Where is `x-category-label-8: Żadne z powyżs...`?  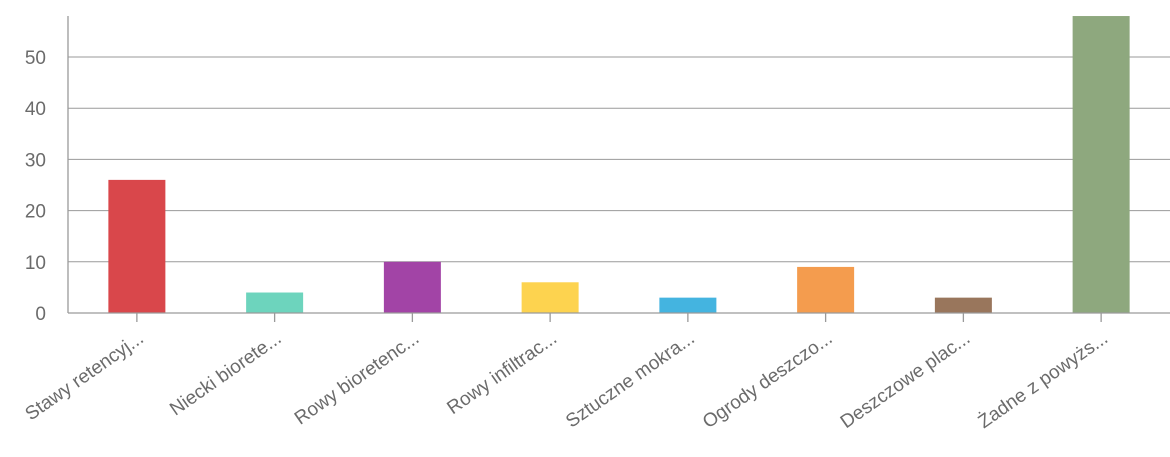
x-category-label-8: Żadne z powyżs... is located at coordinates (1043, 380).